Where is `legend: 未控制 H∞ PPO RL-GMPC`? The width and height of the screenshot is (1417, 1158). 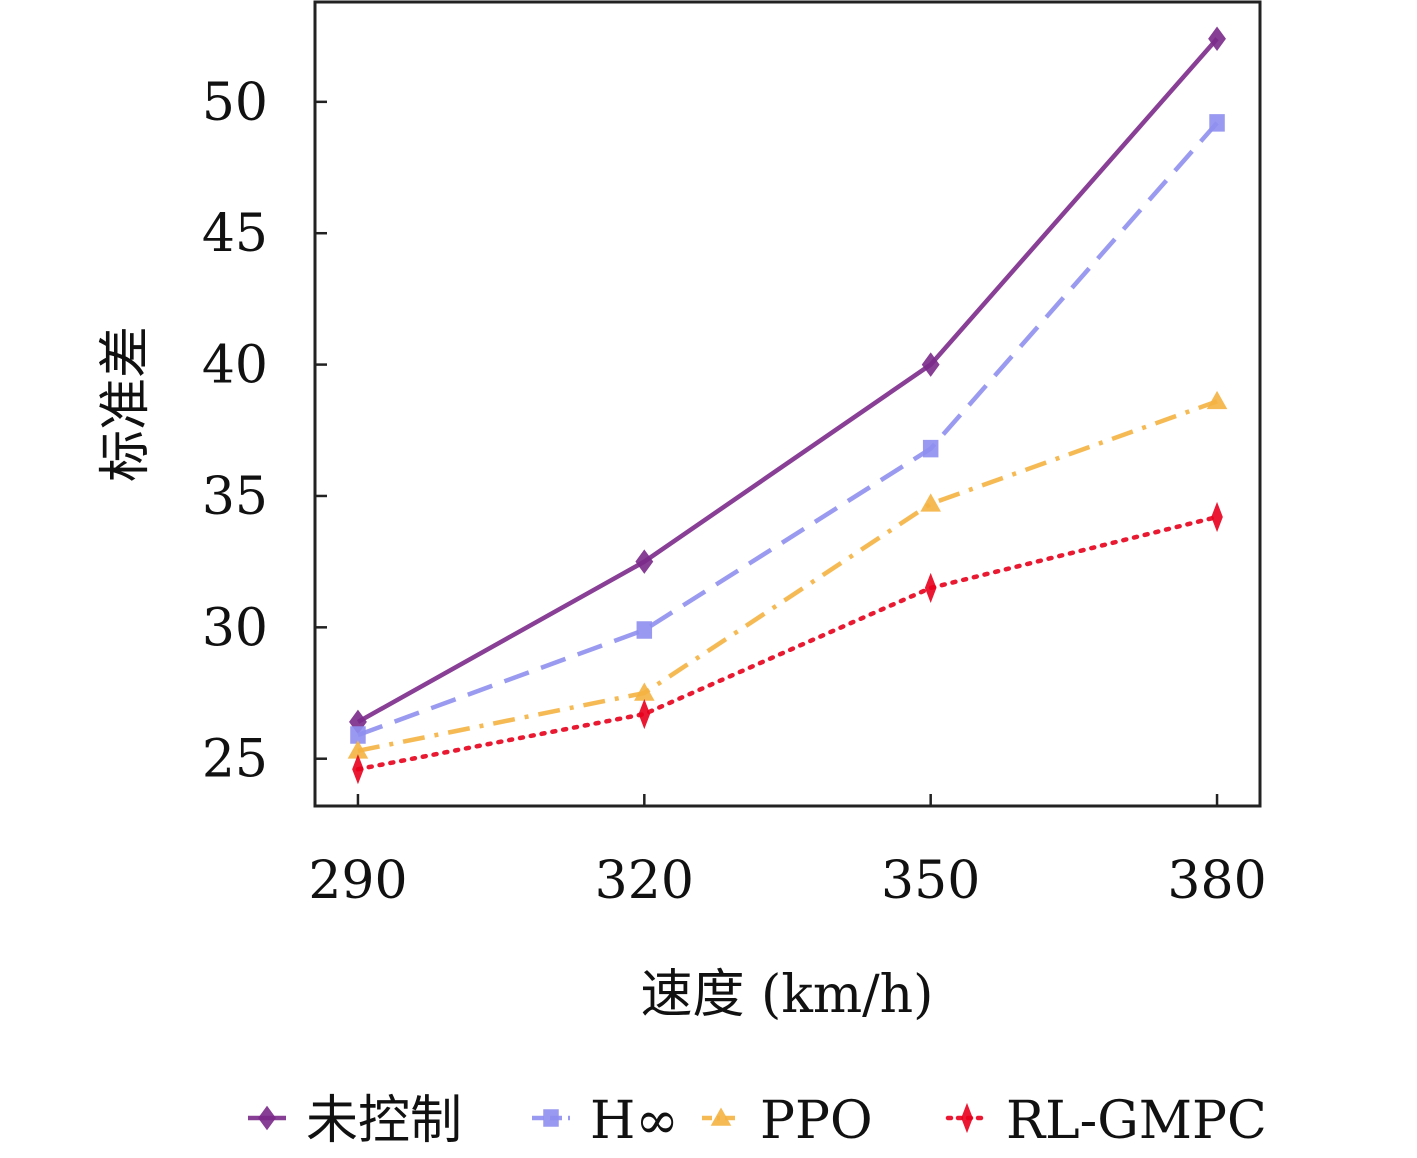 legend: 未控制 H∞ PPO RL-GMPC is located at coordinates (757, 1121).